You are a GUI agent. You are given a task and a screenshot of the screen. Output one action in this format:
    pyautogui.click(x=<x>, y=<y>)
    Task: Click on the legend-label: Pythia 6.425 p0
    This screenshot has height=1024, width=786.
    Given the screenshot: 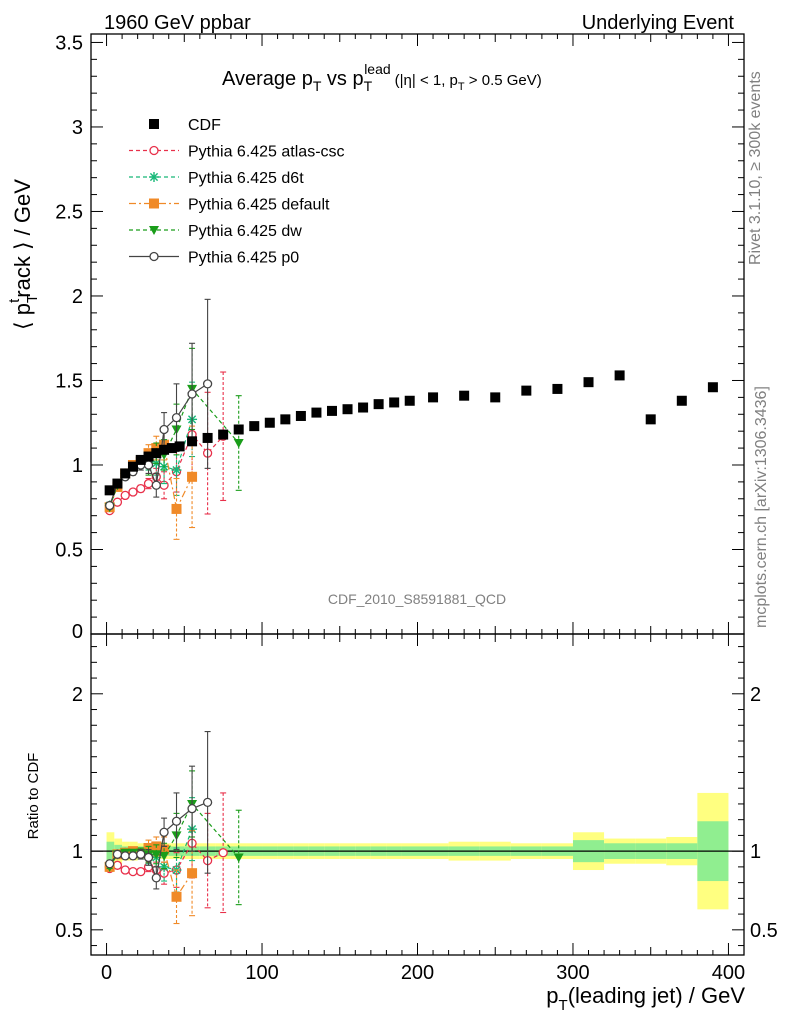 What is the action you would take?
    pyautogui.click(x=243, y=258)
    